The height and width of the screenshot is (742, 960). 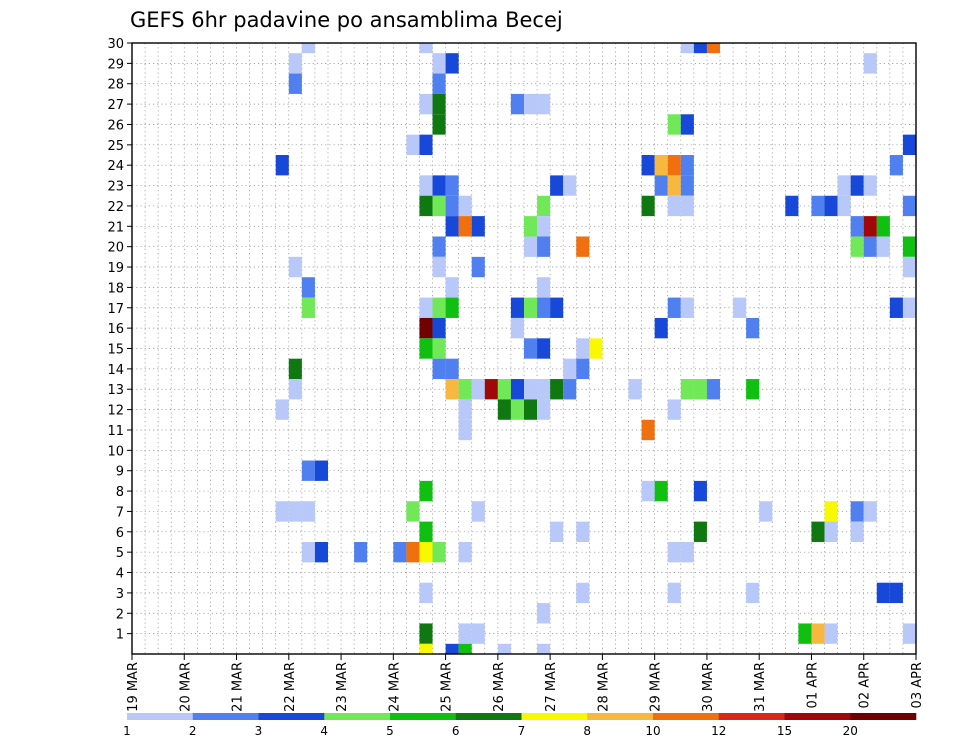 I want to click on colorbar-label: 5, so click(x=390, y=731).